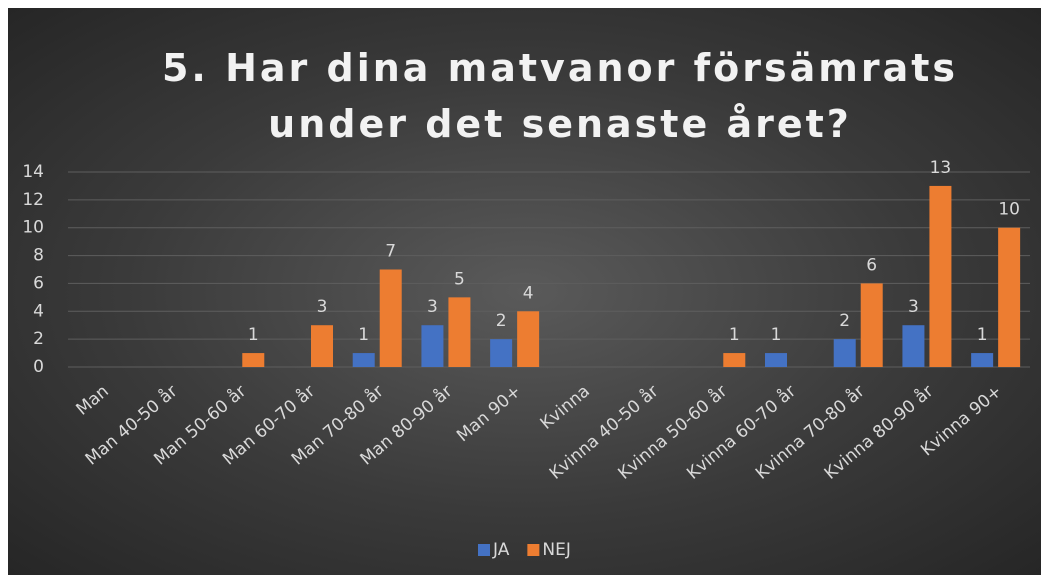 The image size is (1049, 582). What do you see at coordinates (33, 200) in the screenshot?
I see `y-tick-label: 12` at bounding box center [33, 200].